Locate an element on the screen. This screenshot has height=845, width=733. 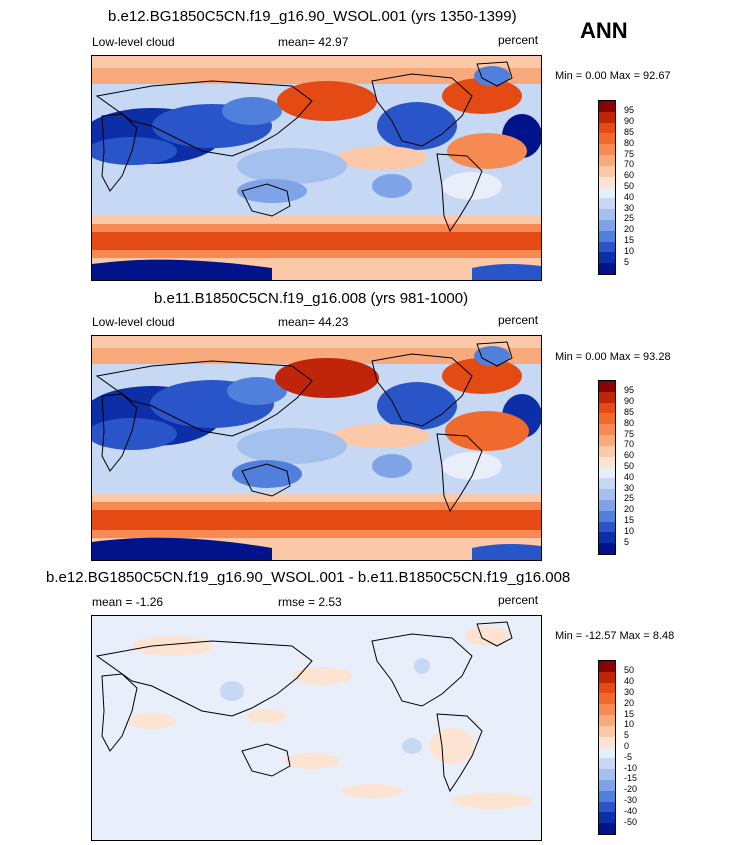
colorbar-tick-label: -40 is located at coordinates (631, 810).